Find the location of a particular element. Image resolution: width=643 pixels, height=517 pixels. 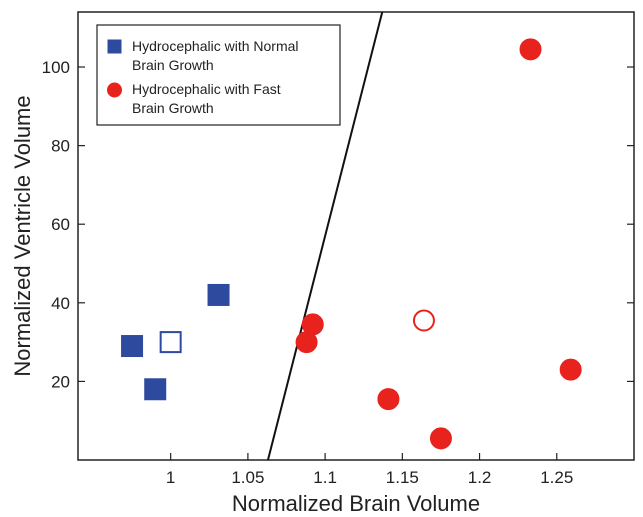

y-axis-title: Normalized Ventricle Volume is located at coordinates (22, 235).